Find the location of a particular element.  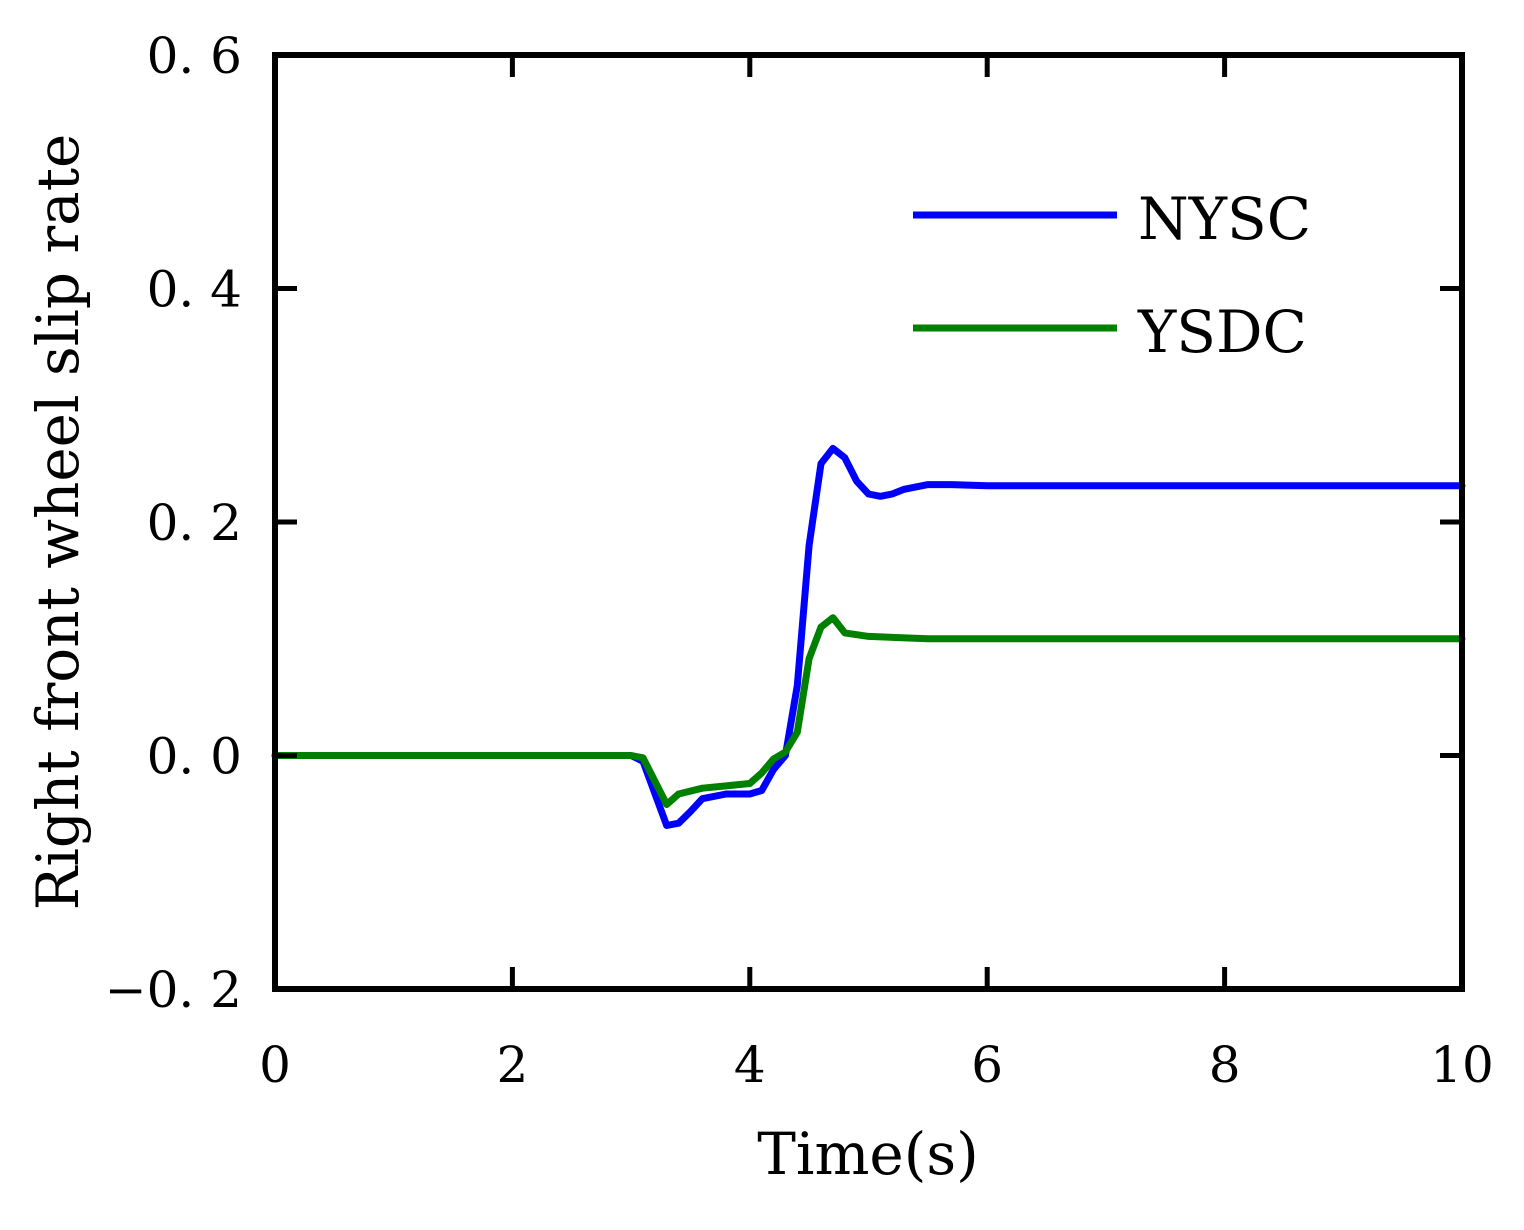

x-tick-label: 8 is located at coordinates (1225, 1065).